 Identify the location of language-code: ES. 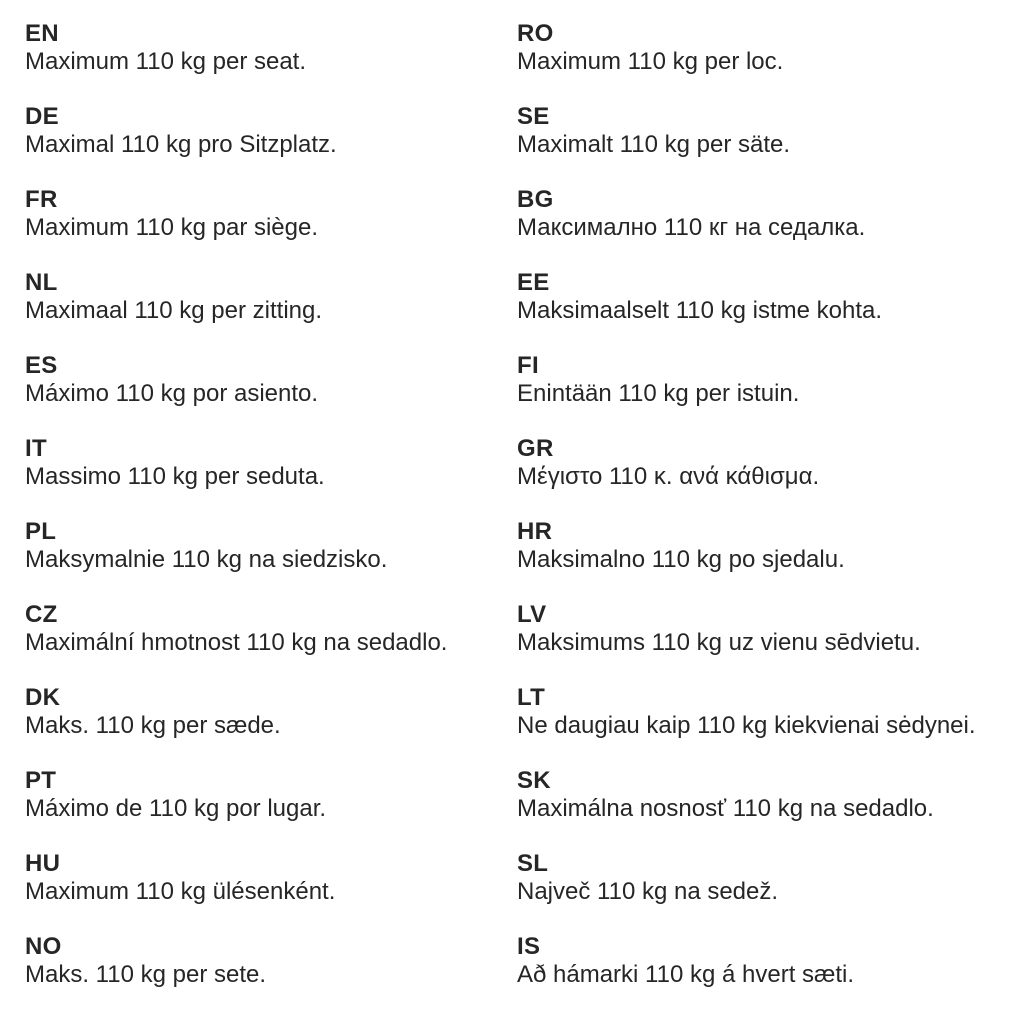
(41, 365).